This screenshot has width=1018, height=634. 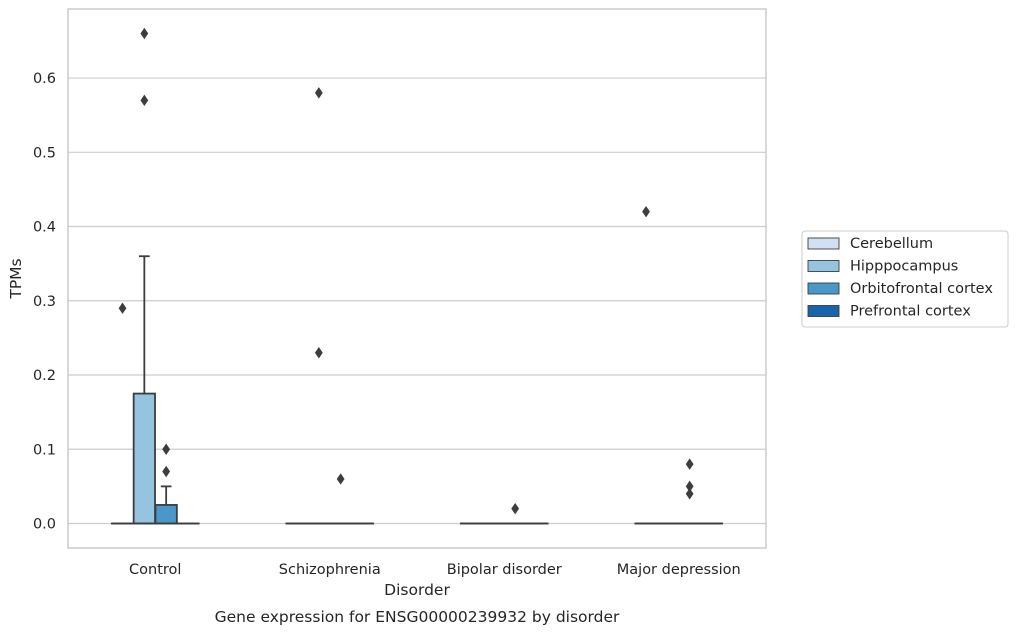 What do you see at coordinates (891, 244) in the screenshot?
I see `legend-label: Cerebellum` at bounding box center [891, 244].